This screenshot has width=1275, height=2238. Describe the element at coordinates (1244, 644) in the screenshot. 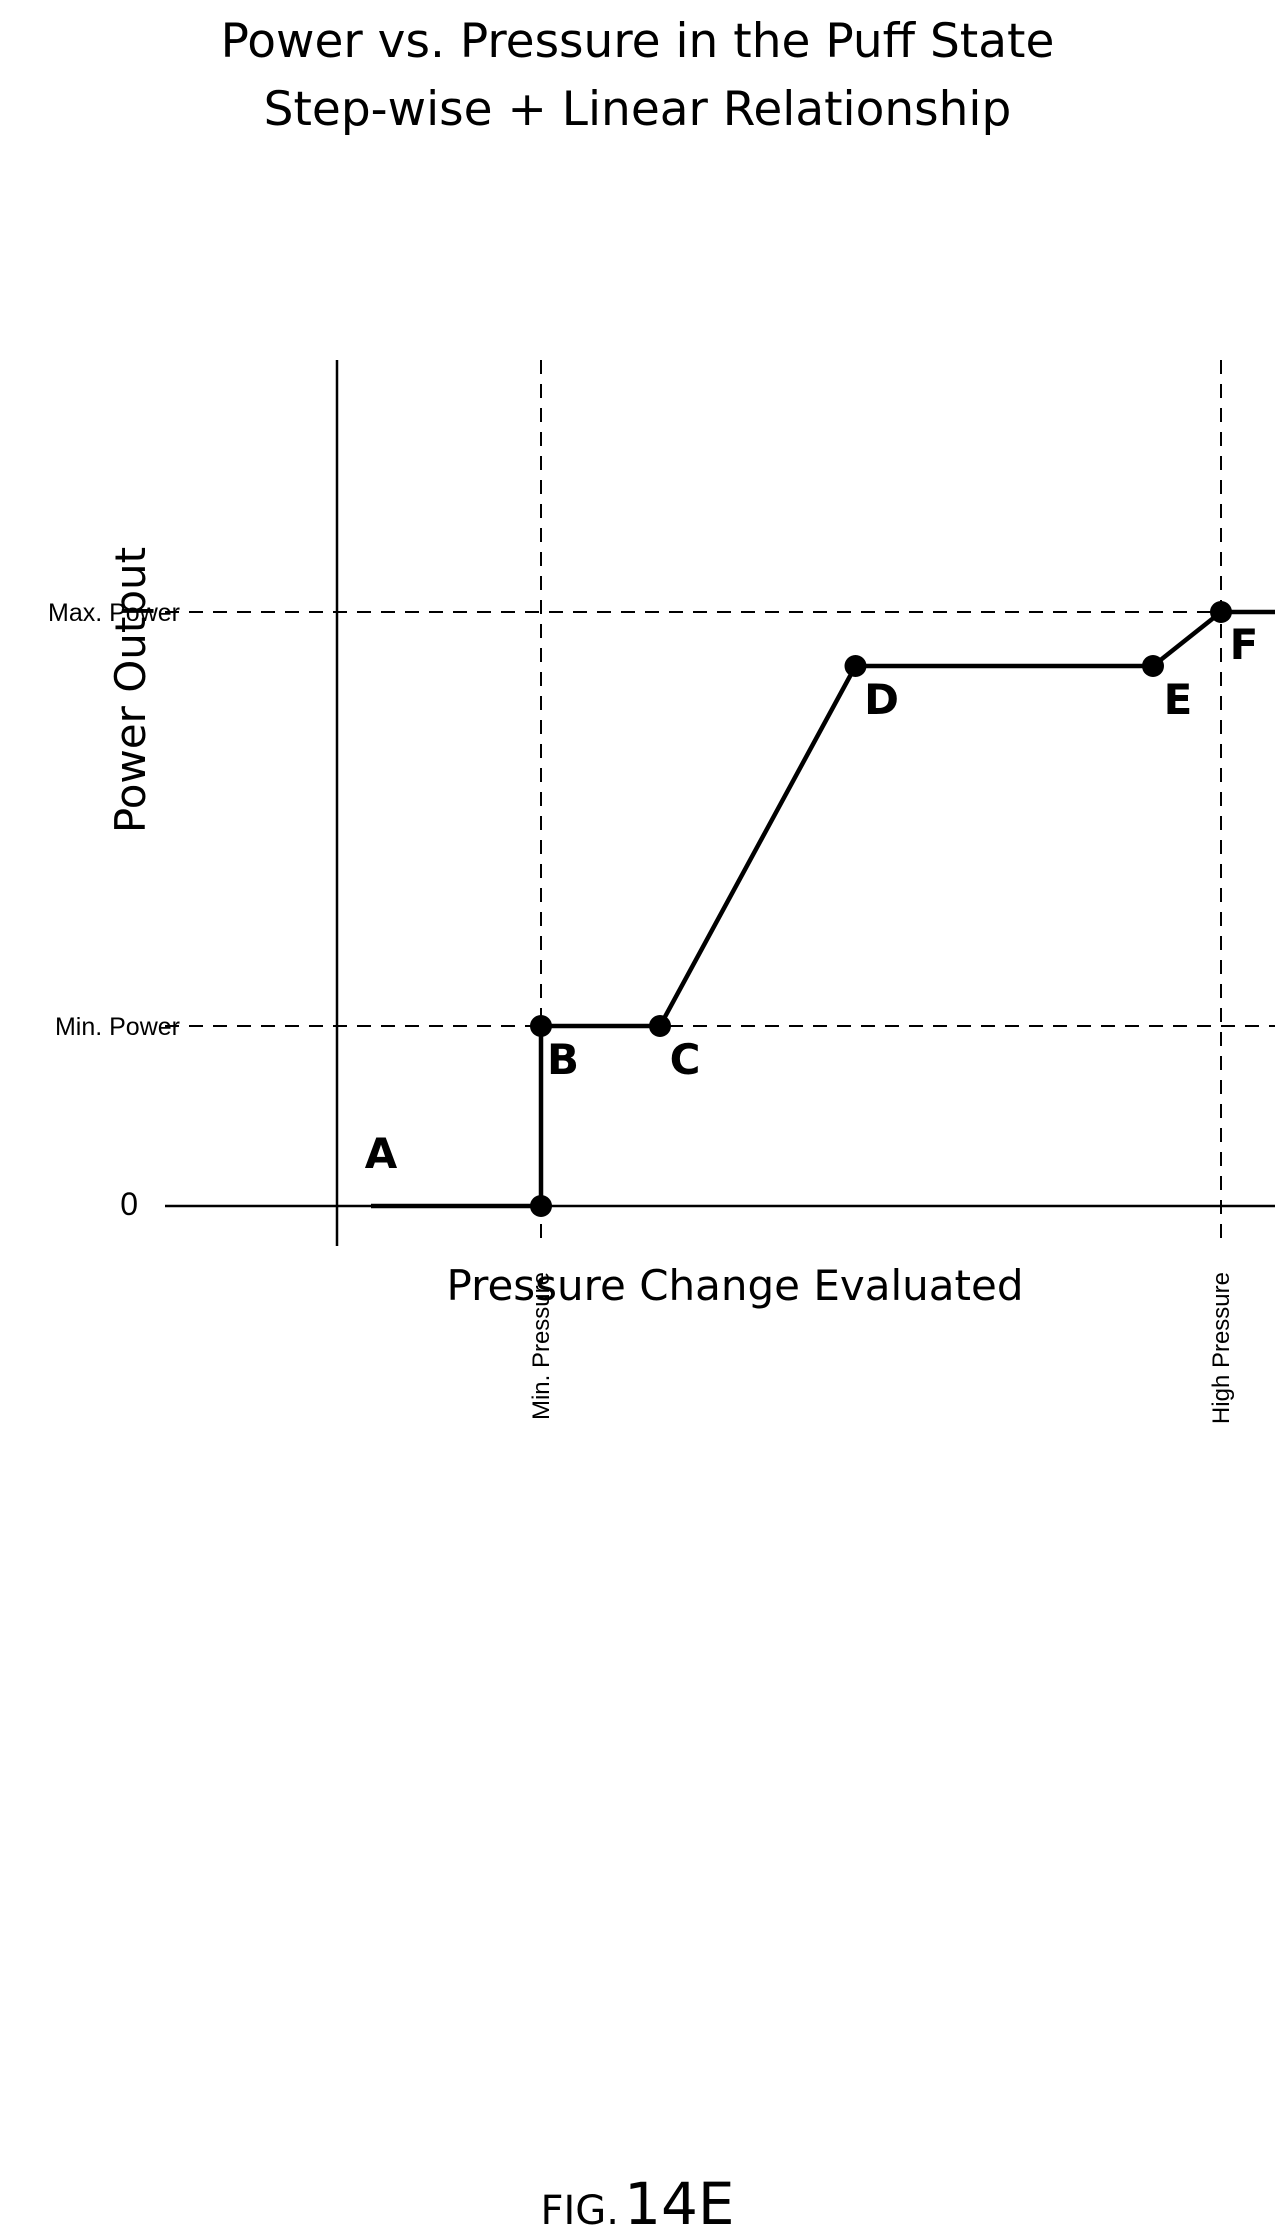

I see `point-label-f: F` at that location.